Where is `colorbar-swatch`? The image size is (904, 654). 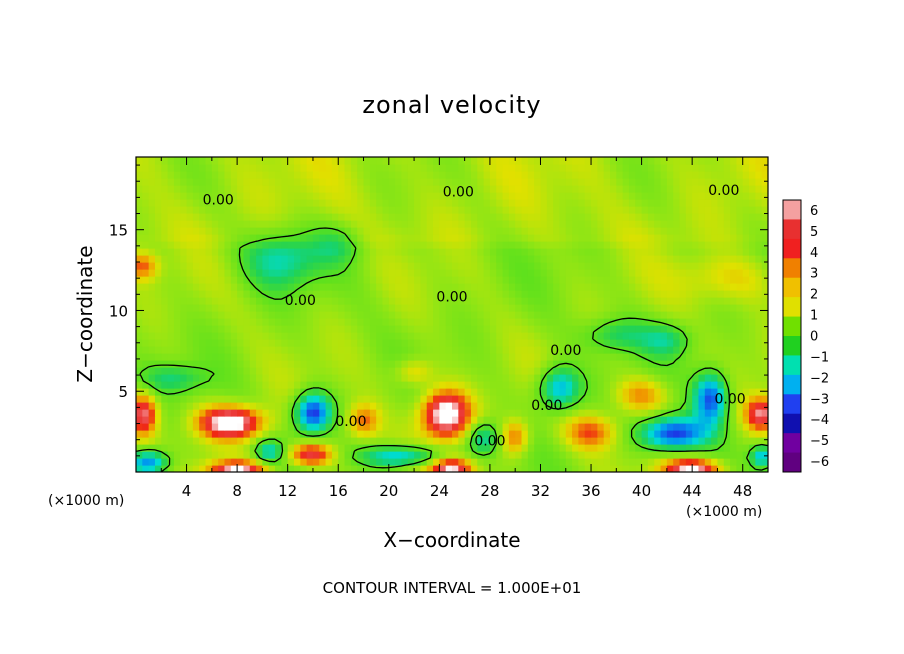 colorbar-swatch is located at coordinates (792, 384).